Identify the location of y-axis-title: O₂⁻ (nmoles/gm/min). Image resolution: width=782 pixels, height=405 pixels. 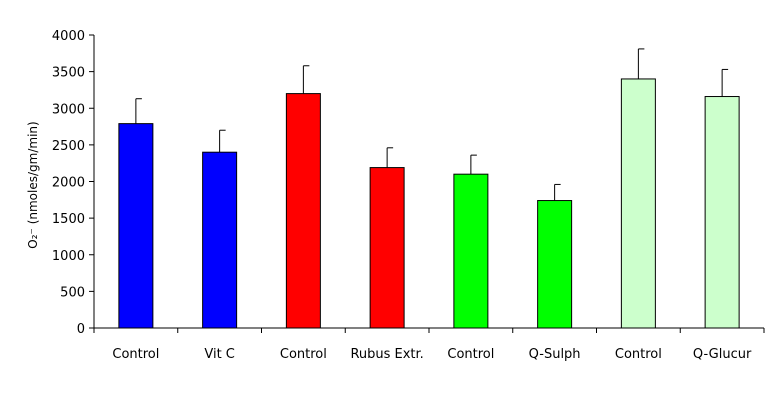
(33, 184).